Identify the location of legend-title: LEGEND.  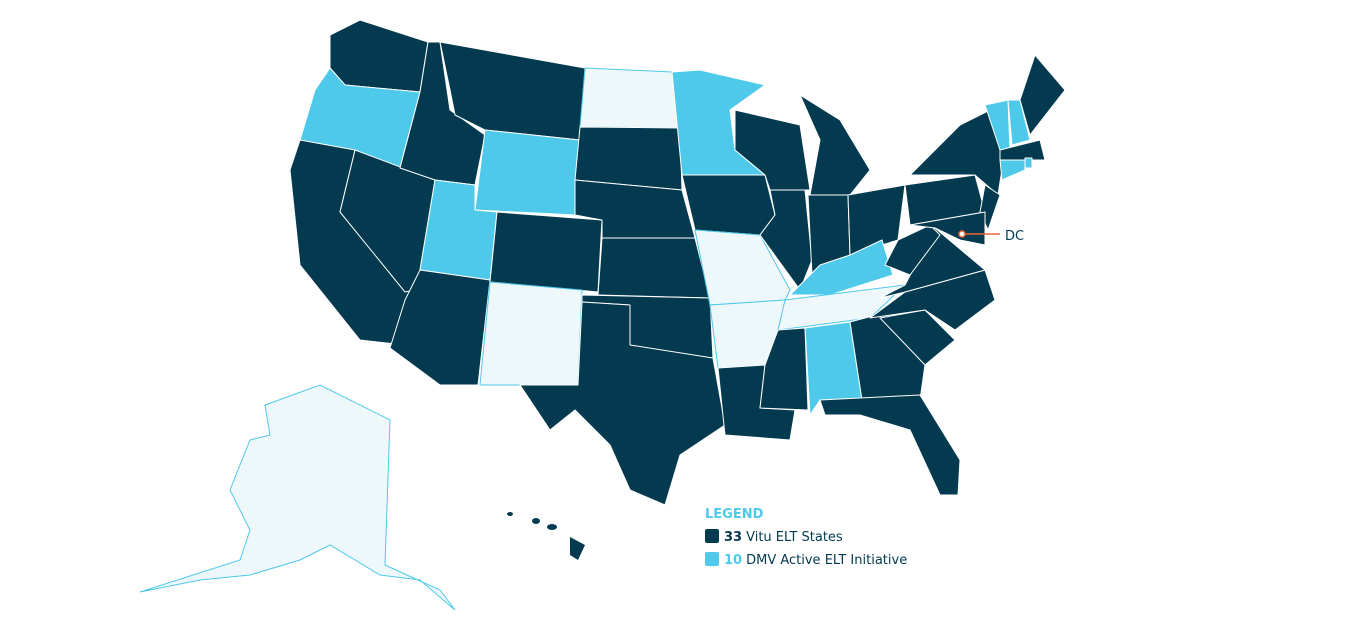
(734, 514).